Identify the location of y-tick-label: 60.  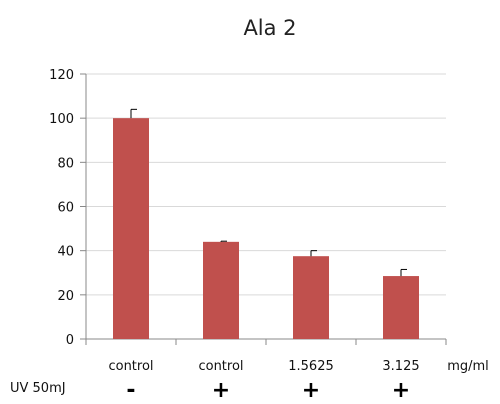
(65, 208).